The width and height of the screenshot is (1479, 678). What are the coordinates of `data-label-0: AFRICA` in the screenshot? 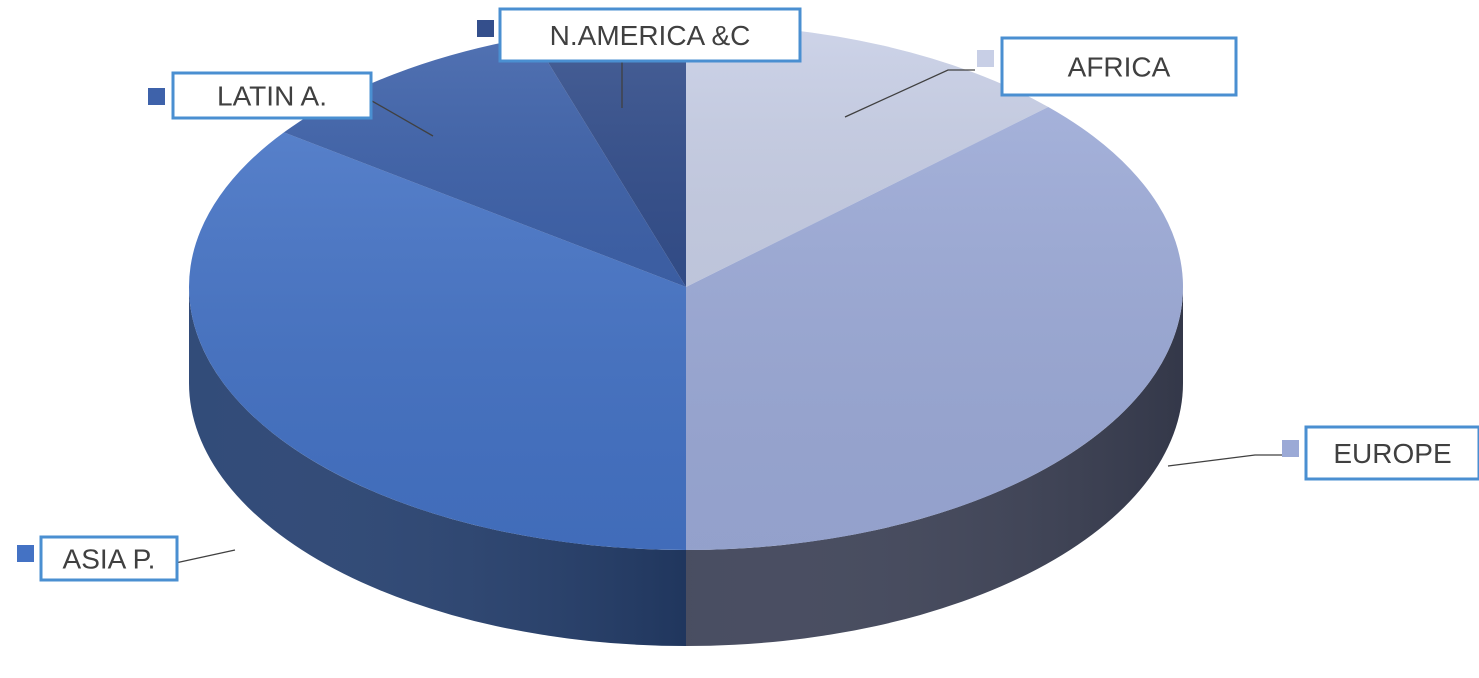 It's located at (1119, 67).